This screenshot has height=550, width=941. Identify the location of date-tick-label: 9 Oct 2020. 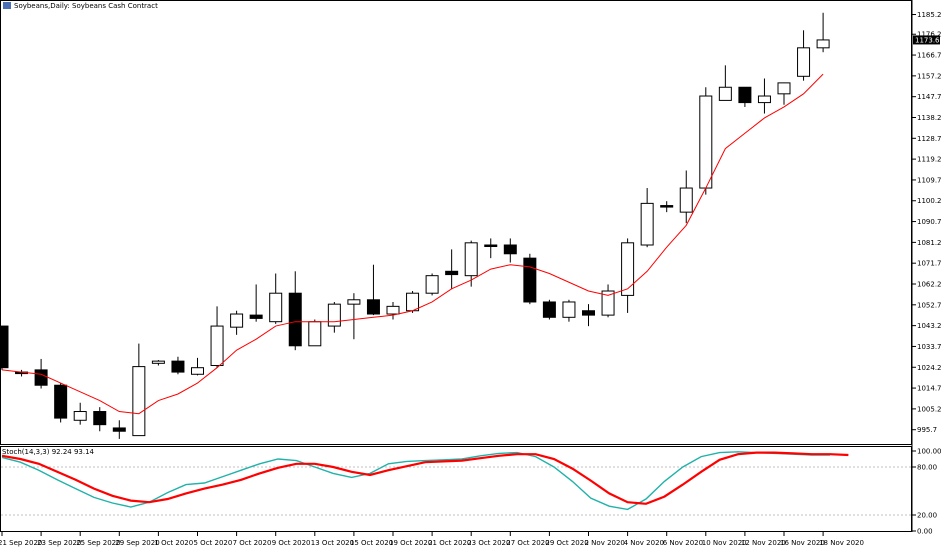
(291, 543).